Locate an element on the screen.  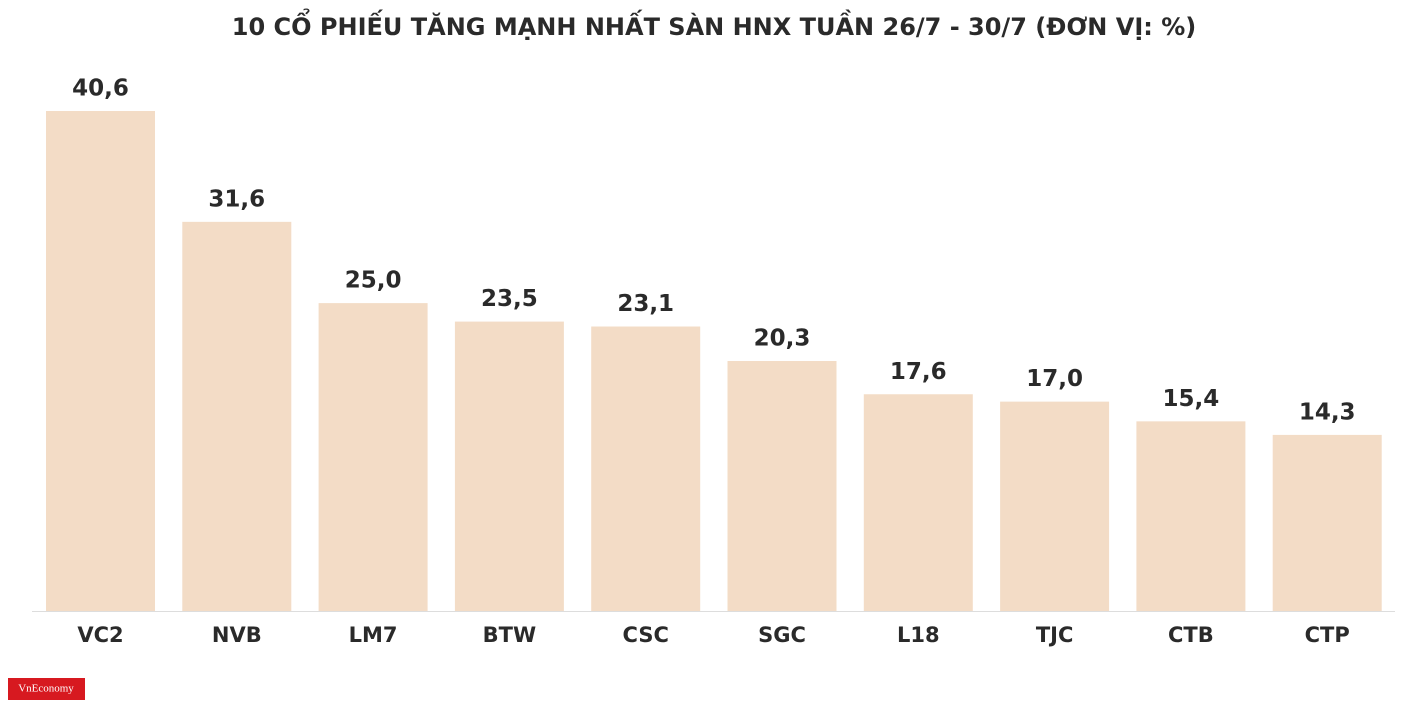
x-tick-label: CTB is located at coordinates (1191, 635).